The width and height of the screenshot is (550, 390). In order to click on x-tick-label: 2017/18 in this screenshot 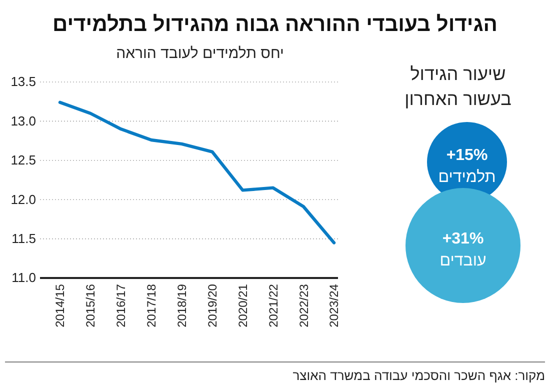, I will do `click(151, 306)`.